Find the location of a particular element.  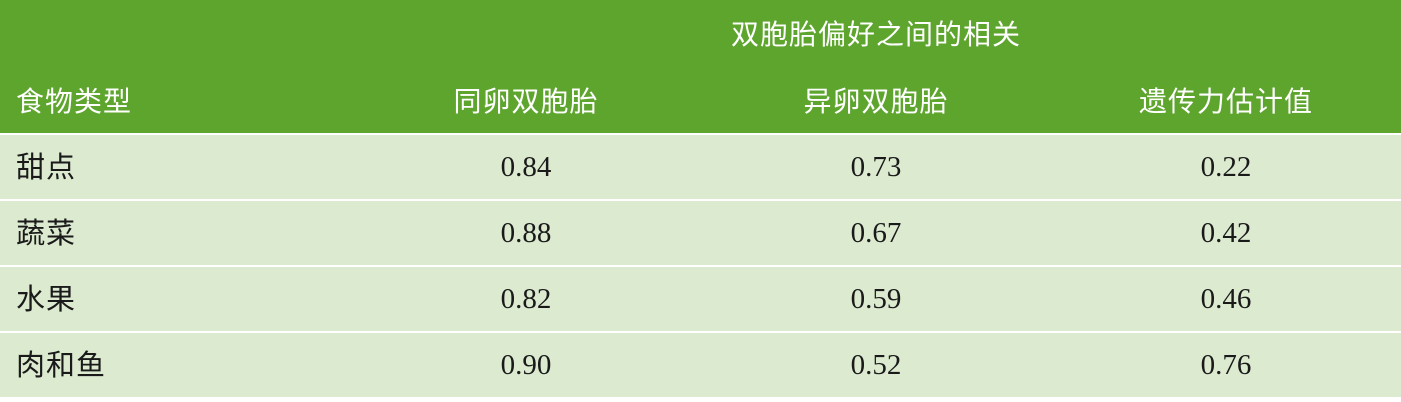

row-dz-value: 0.59 is located at coordinates (876, 299).